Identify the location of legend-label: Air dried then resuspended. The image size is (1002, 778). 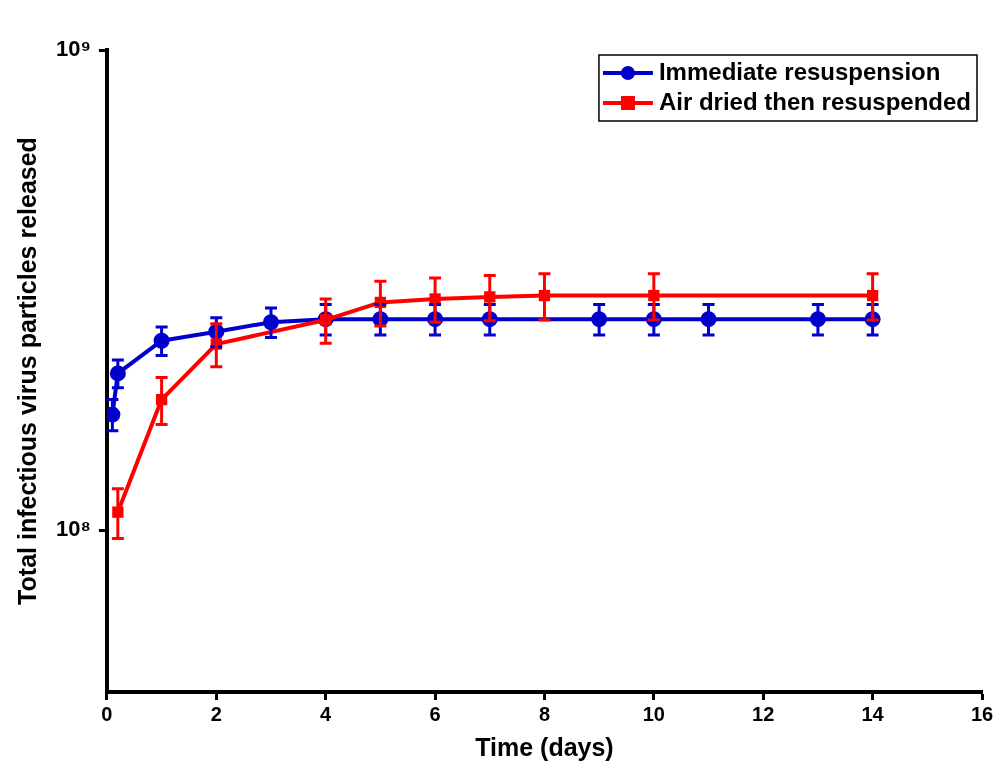
(814, 101).